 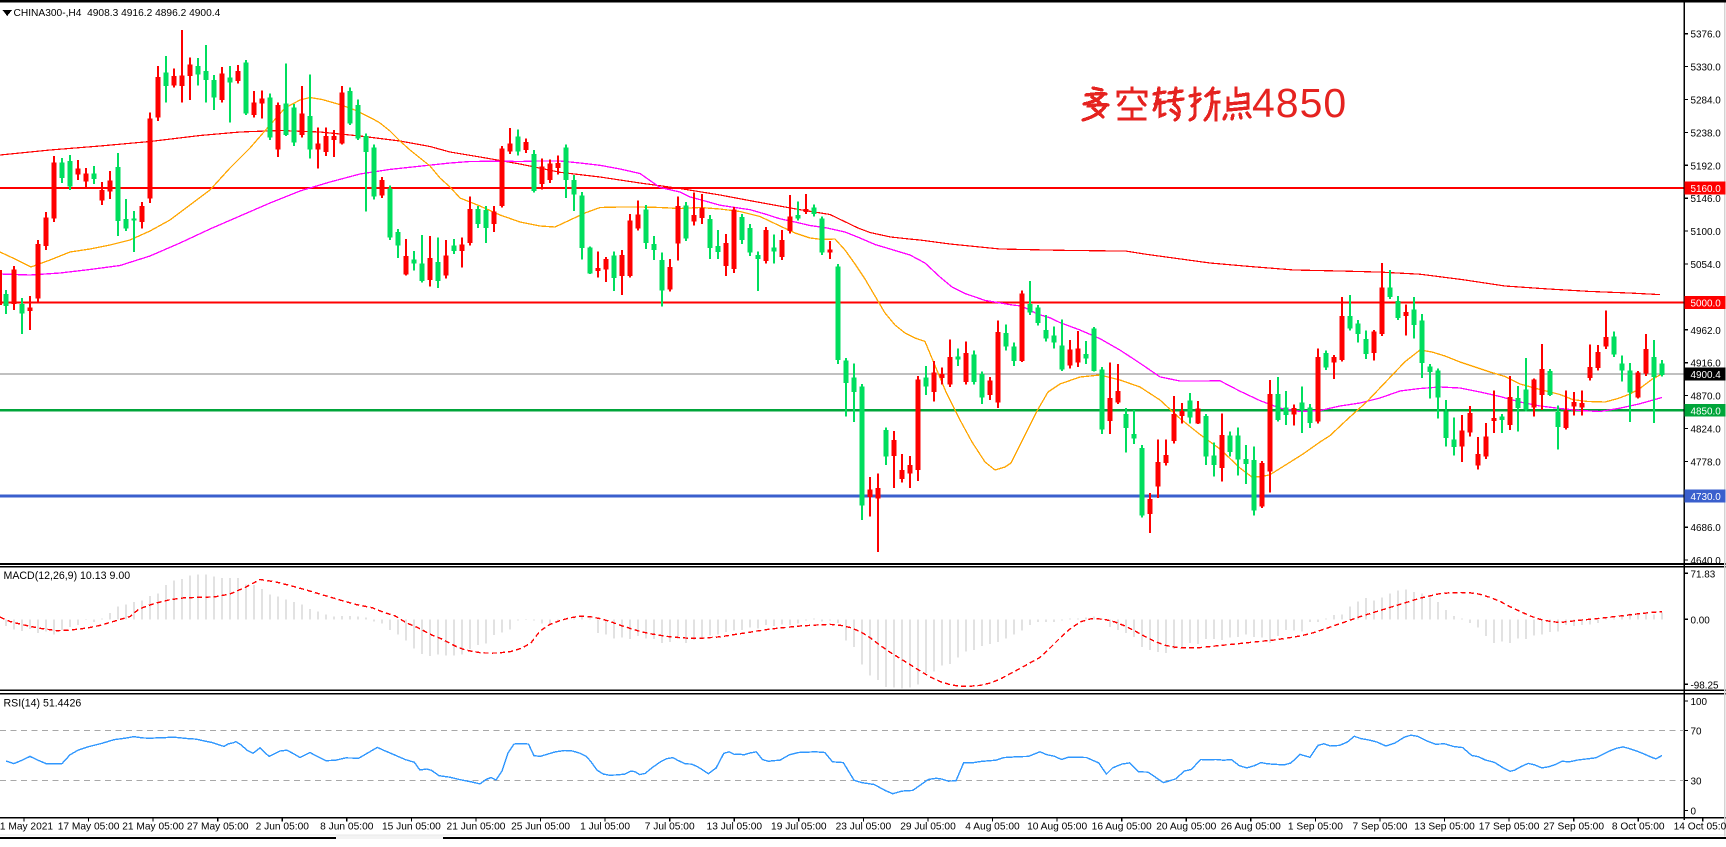 What do you see at coordinates (1706, 411) in the screenshot?
I see `svg-text: 4850.0` at bounding box center [1706, 411].